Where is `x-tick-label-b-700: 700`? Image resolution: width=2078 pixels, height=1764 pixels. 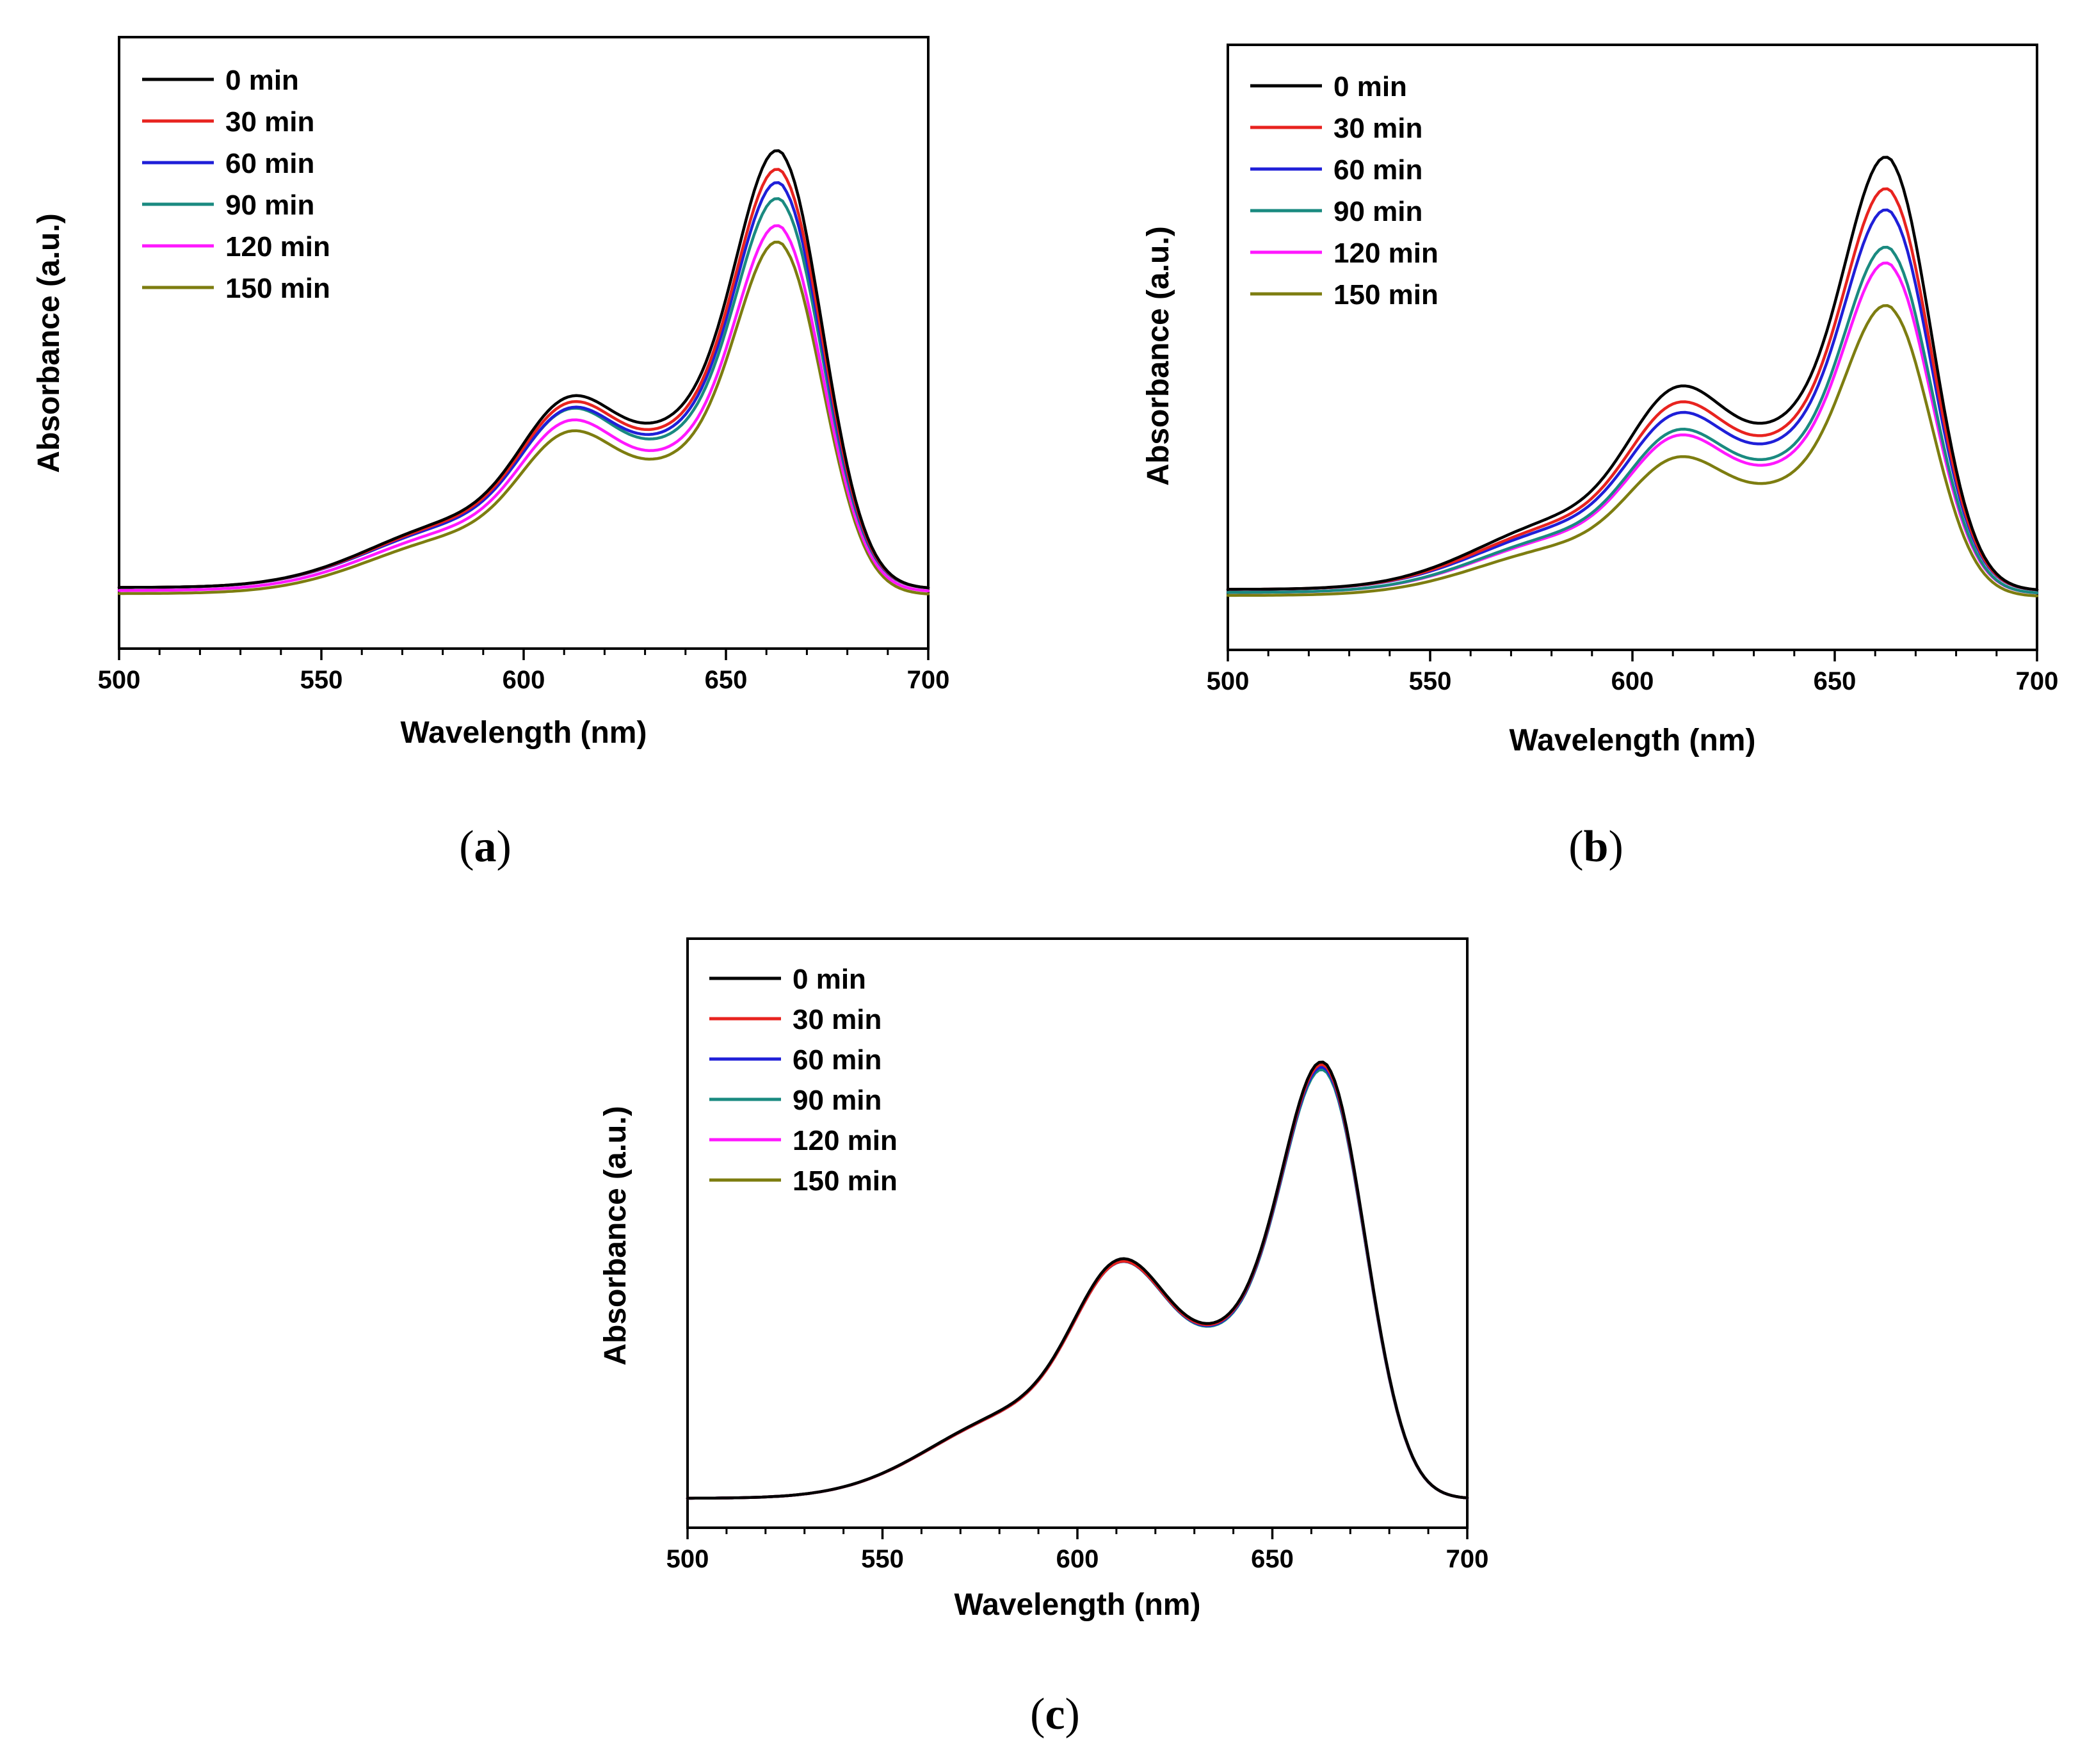 x-tick-label-b-700: 700 is located at coordinates (2037, 681).